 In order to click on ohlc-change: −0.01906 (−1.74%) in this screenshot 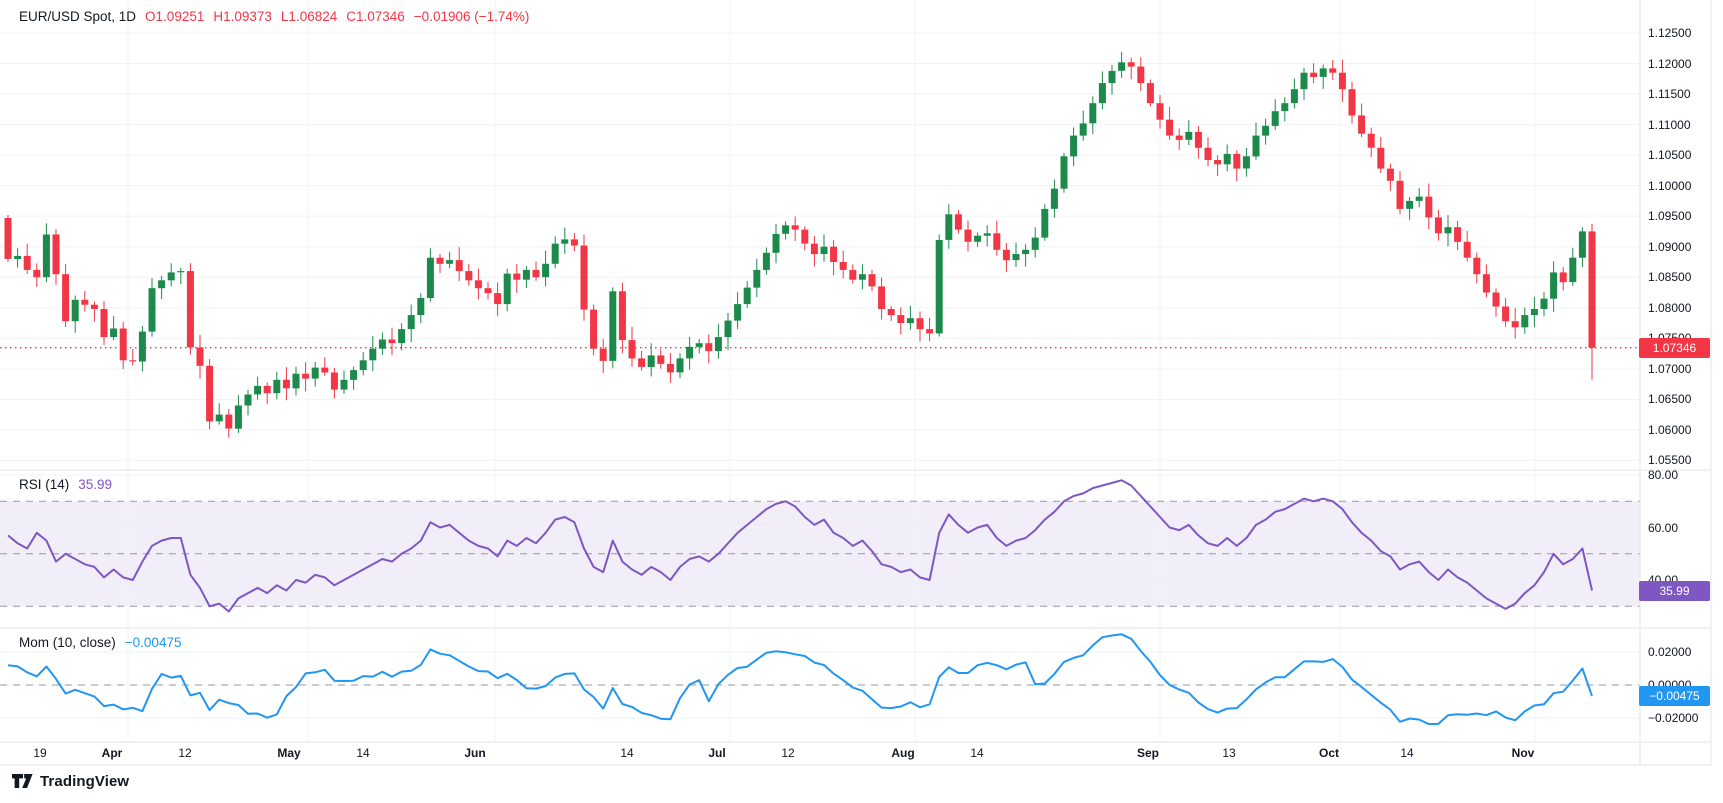, I will do `click(471, 16)`.